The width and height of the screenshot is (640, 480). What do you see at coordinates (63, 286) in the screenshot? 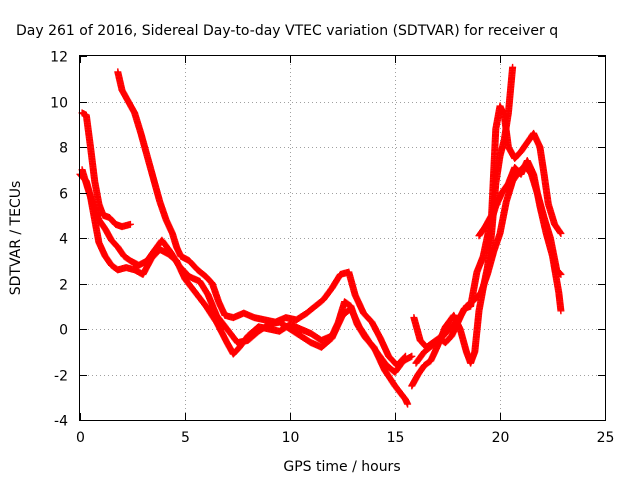
I see `y-tick-label: 2` at bounding box center [63, 286].